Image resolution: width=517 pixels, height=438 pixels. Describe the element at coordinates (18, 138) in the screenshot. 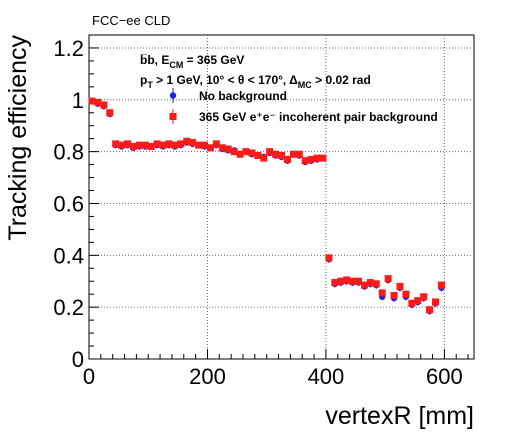

I see `y-axis-title: Tracking efficiency` at that location.